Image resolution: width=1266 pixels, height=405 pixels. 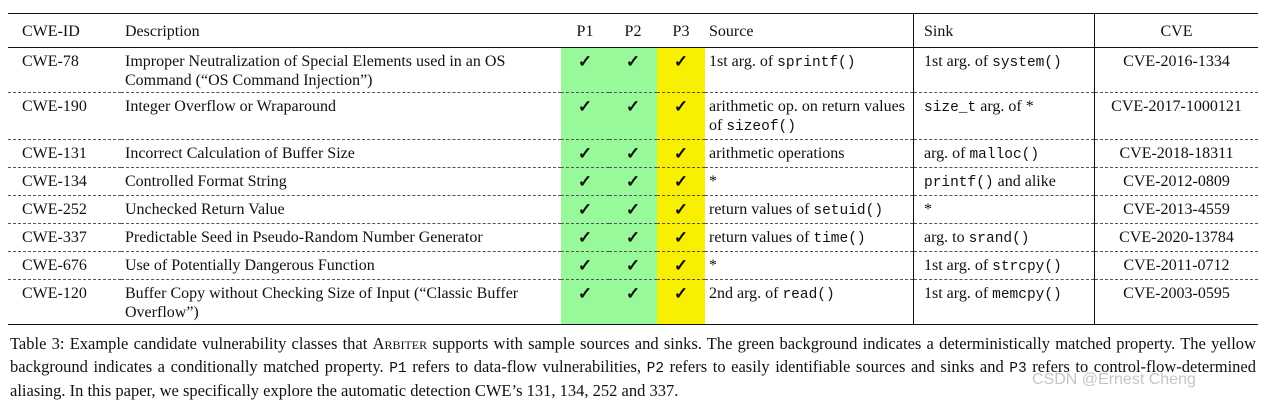 I want to click on sink-text: arg. of, so click(x=947, y=153).